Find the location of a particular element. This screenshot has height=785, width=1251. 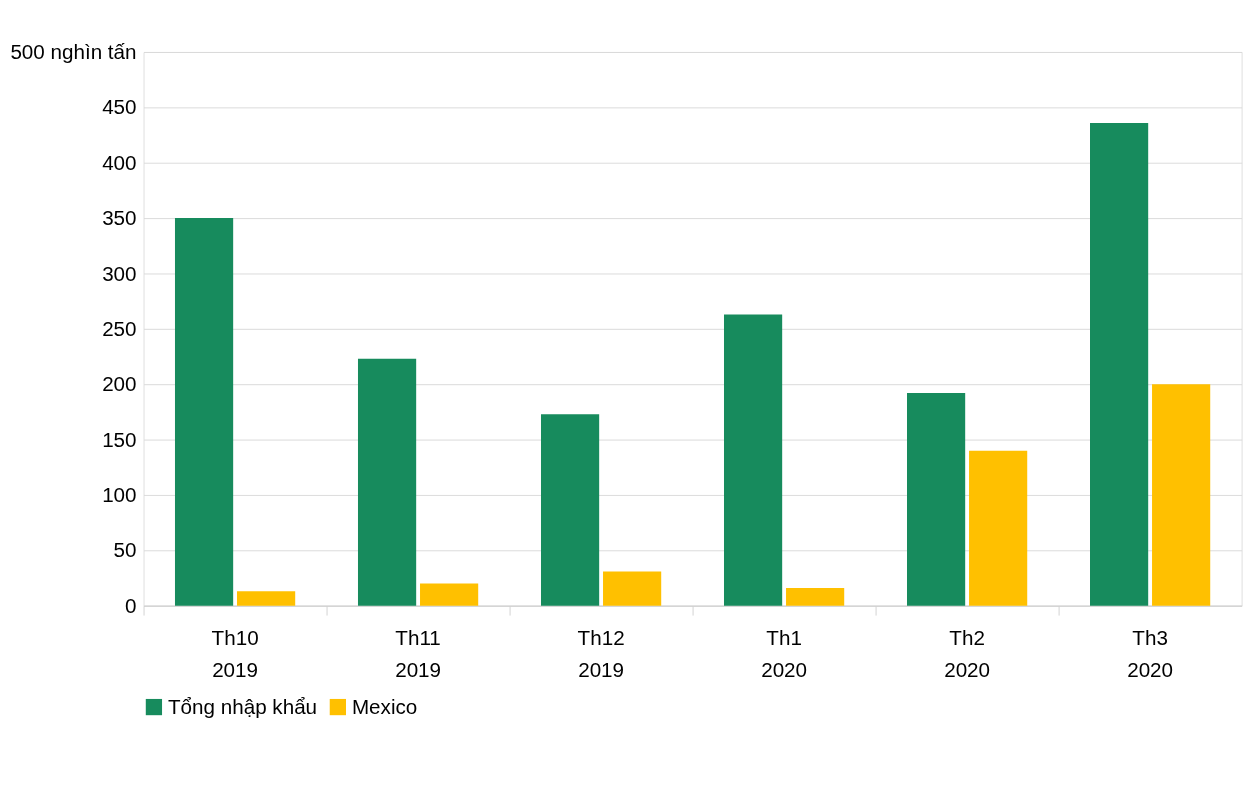

legend-label: Tổng nhập khẩu is located at coordinates (242, 706).